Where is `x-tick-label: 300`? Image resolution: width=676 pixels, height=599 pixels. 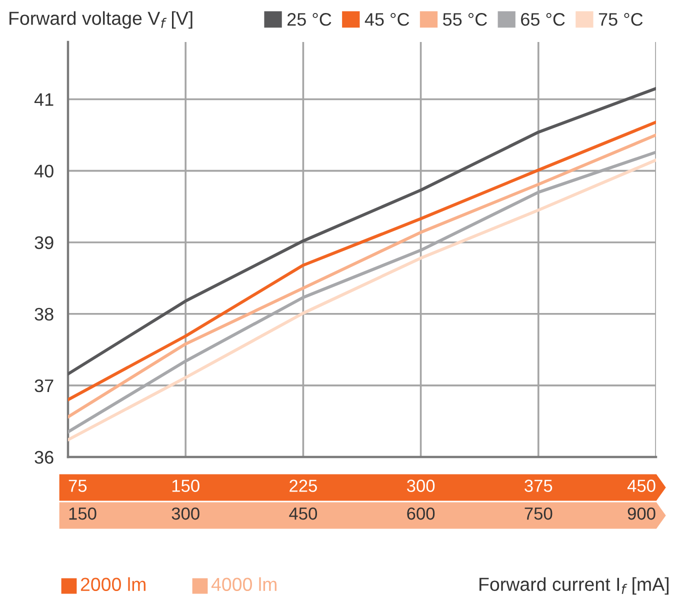 x-tick-label: 300 is located at coordinates (420, 486).